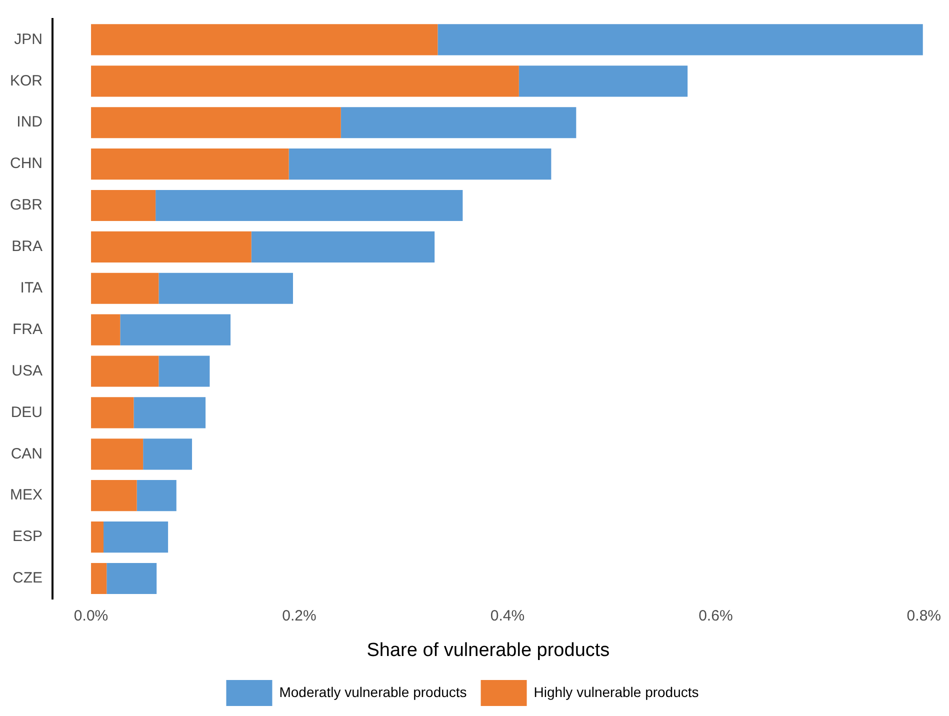 The image size is (949, 716). What do you see at coordinates (616, 692) in the screenshot?
I see `legend-label: Highly vulnerable products` at bounding box center [616, 692].